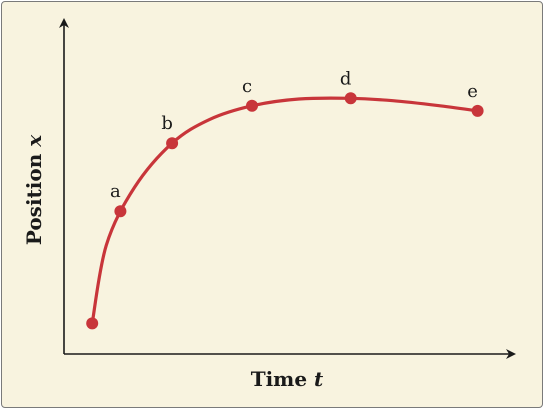 The height and width of the screenshot is (411, 546). What do you see at coordinates (92, 323) in the screenshot?
I see `data-point-origin` at bounding box center [92, 323].